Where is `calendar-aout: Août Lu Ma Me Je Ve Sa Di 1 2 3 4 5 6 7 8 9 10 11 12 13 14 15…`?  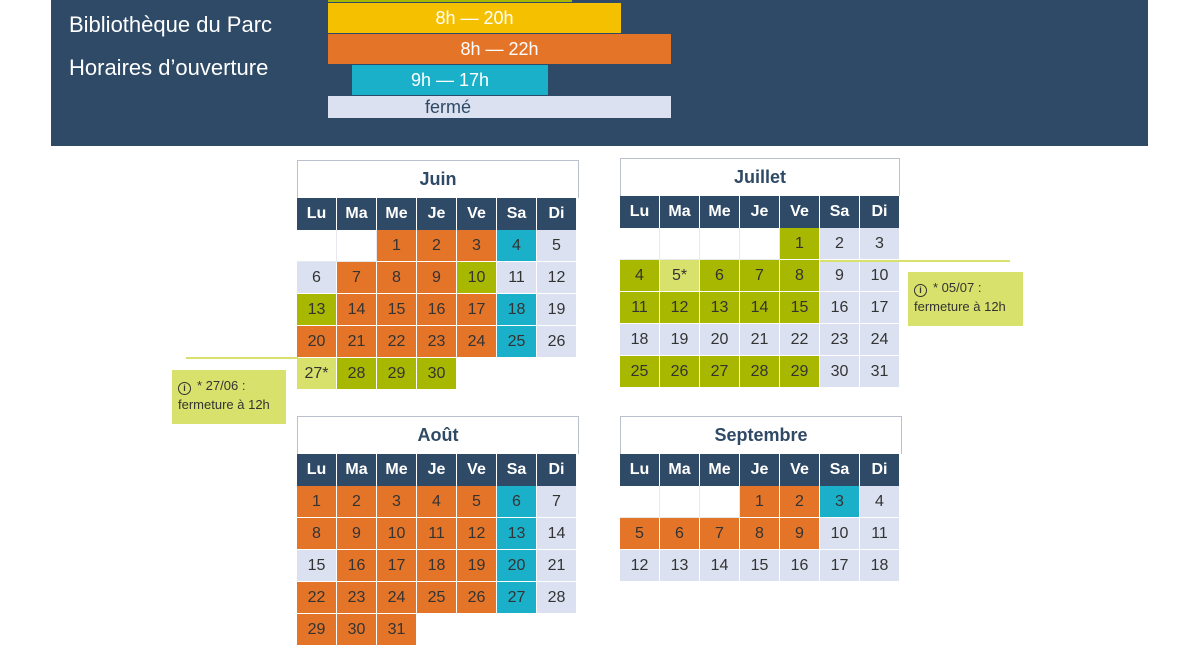 calendar-aout: Août Lu Ma Me Je Ve Sa Di 1 2 3 4 5 6 7 8 9 10 11 12 13 14 15… is located at coordinates (438, 531).